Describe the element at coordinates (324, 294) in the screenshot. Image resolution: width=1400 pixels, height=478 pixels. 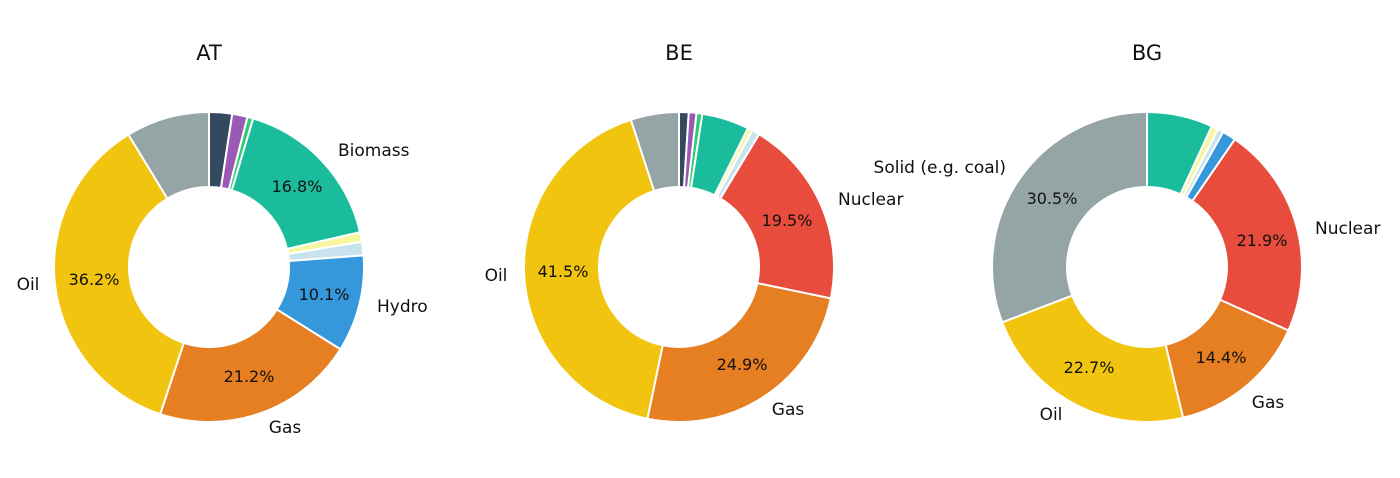
I see `slice-percent-label: 10.1%` at that location.